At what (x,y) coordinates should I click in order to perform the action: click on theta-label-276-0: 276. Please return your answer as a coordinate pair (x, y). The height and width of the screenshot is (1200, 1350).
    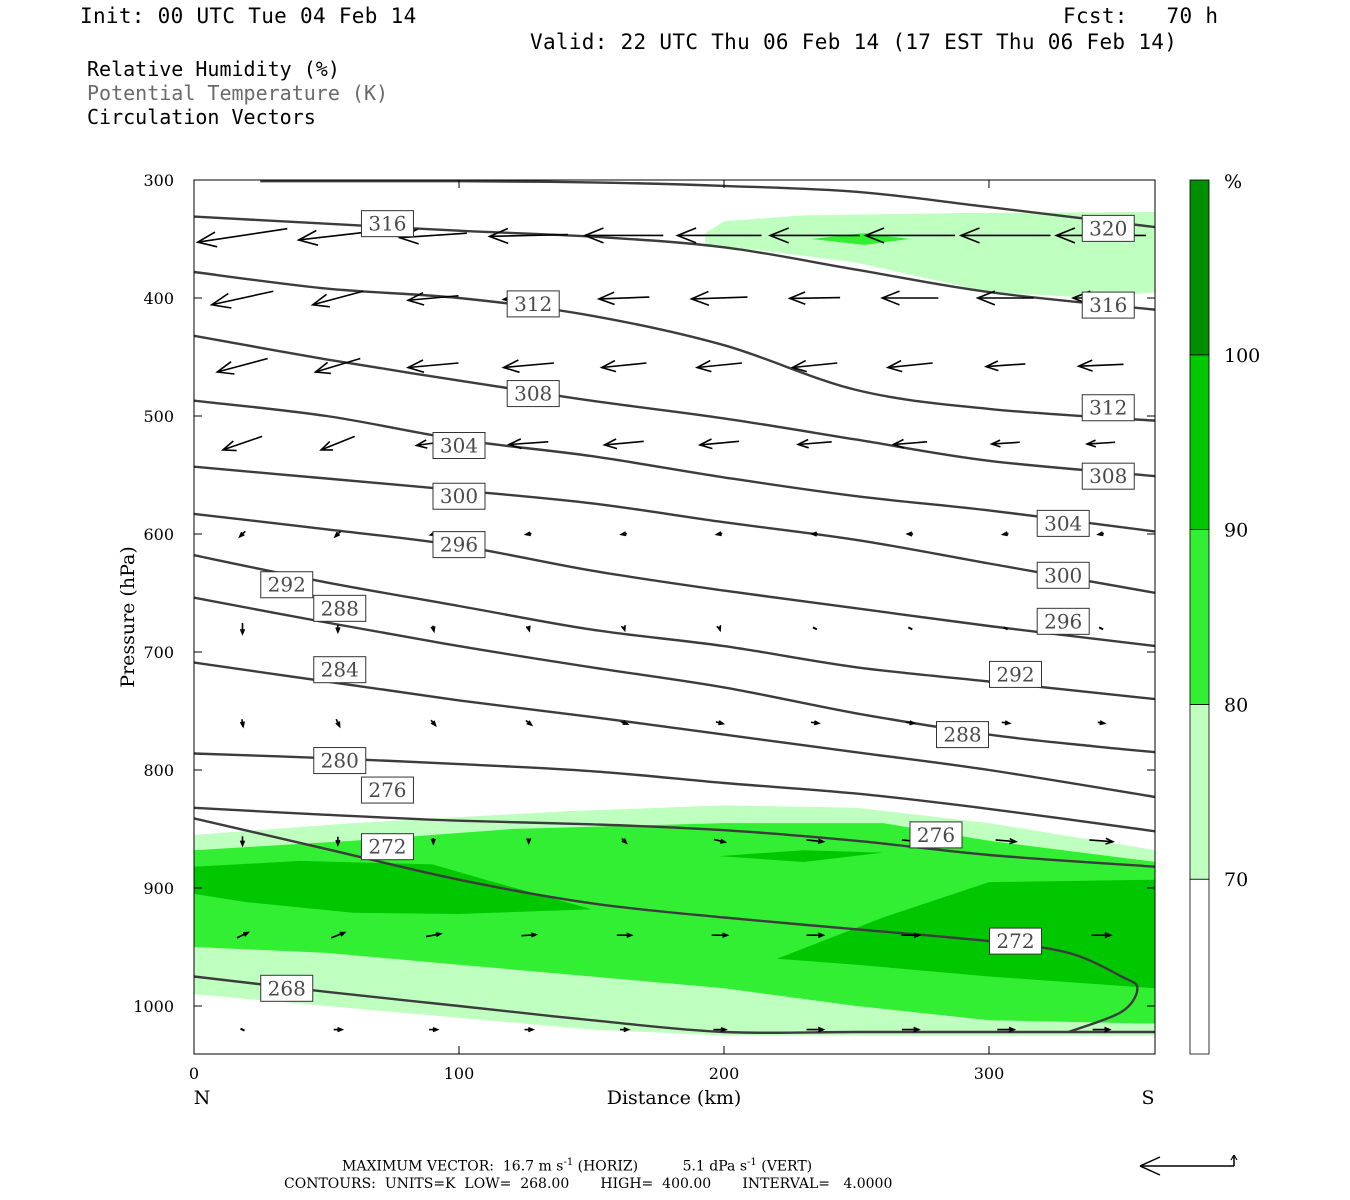
    Looking at the image, I should click on (387, 790).